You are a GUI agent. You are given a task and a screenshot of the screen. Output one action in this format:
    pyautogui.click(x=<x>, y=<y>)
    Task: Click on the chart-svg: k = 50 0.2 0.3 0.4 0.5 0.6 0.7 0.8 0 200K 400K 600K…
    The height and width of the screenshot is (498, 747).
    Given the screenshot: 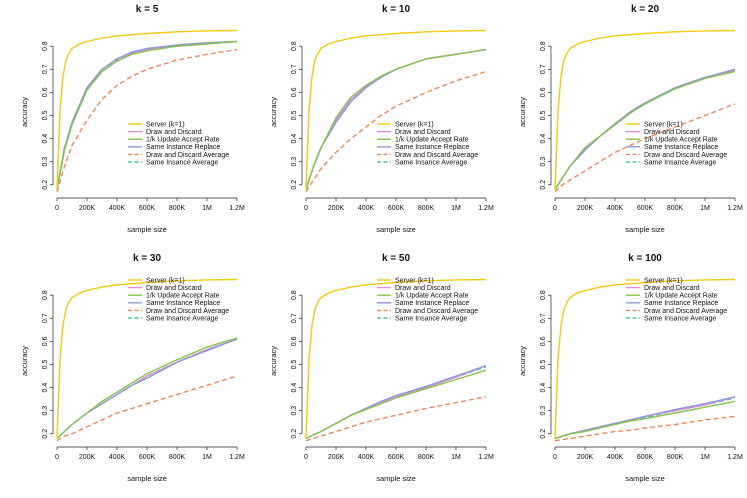 What is the action you would take?
    pyautogui.click(x=381, y=368)
    